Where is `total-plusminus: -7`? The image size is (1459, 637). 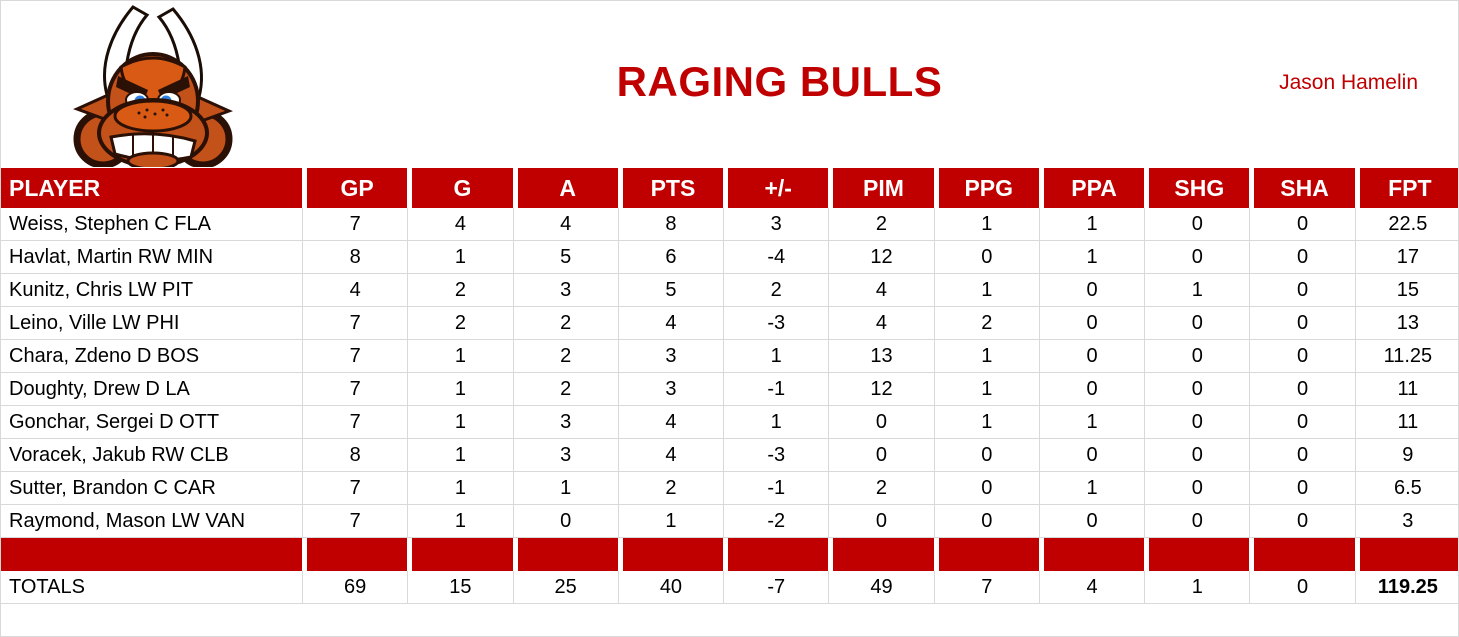 total-plusminus: -7 is located at coordinates (776, 587).